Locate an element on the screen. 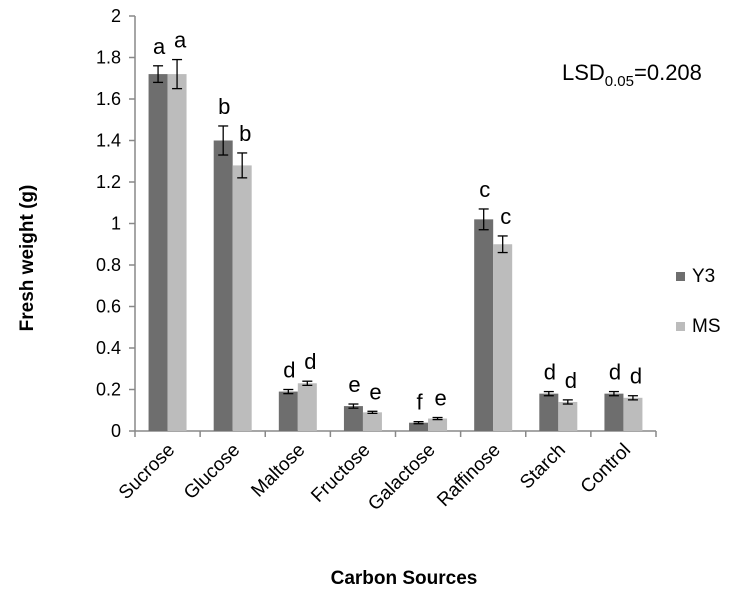 This screenshot has height=592, width=756. y-tick-label: 1.2 is located at coordinates (108, 182).